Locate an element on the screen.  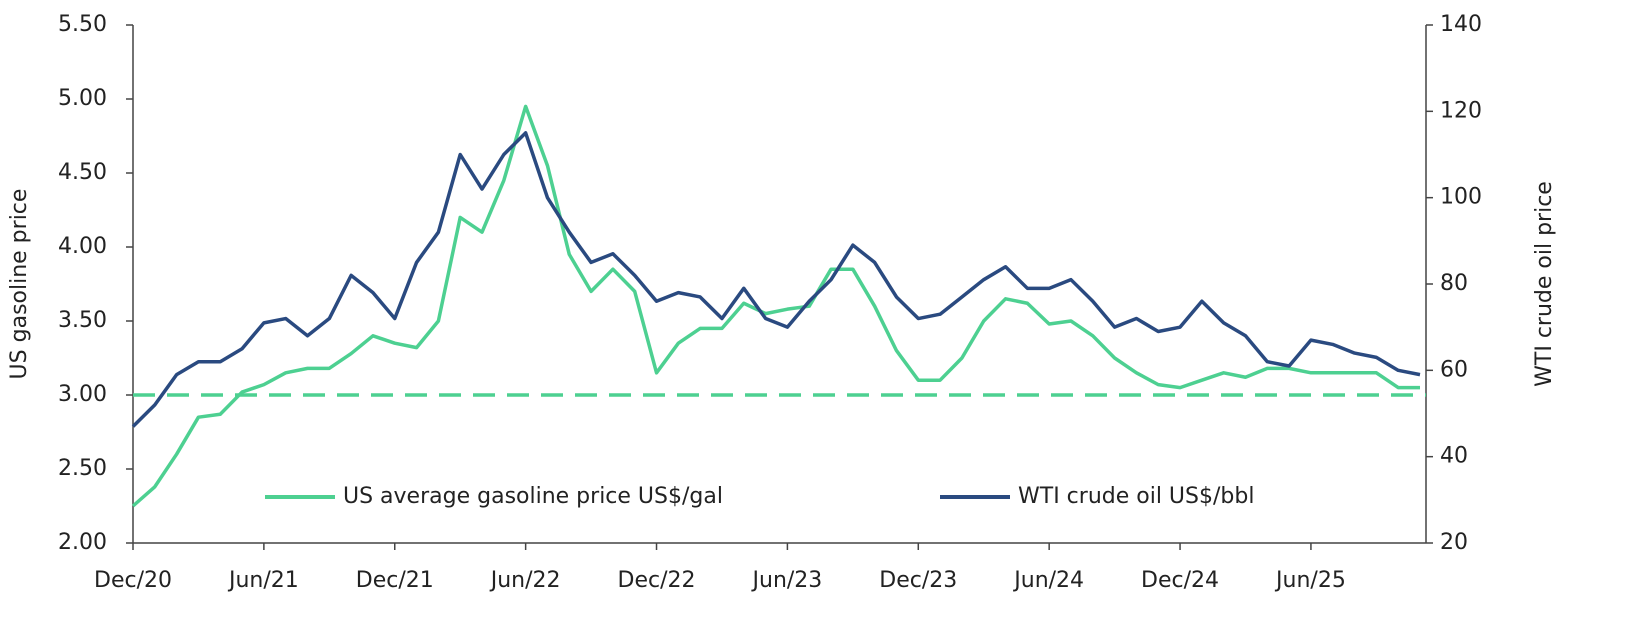
y2-tick-label: 60 is located at coordinates (1454, 369).